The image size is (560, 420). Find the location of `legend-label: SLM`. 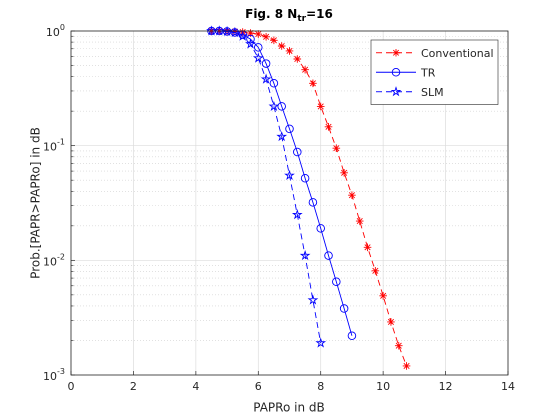

legend-label: SLM is located at coordinates (432, 92).